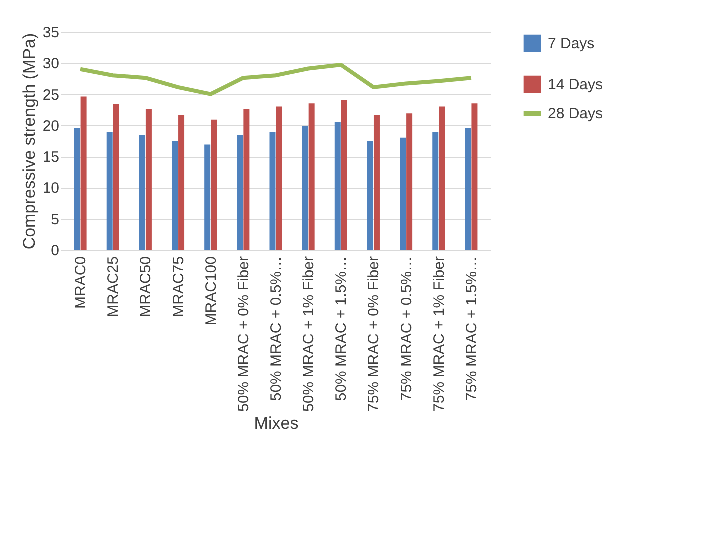 The width and height of the screenshot is (722, 553). What do you see at coordinates (55, 219) in the screenshot?
I see `y-tick-label: 5` at bounding box center [55, 219].